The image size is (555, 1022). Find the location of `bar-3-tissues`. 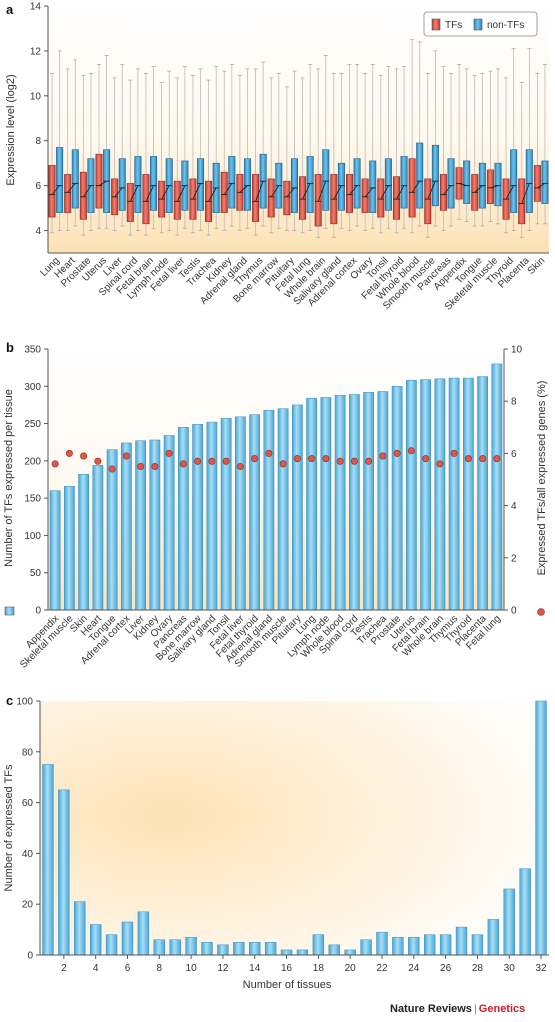

bar-3-tissues is located at coordinates (80, 928).